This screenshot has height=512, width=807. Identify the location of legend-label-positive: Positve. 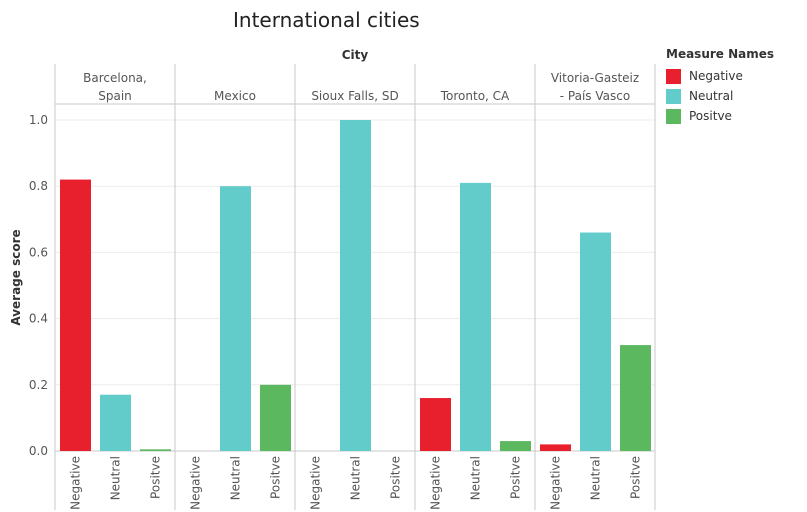
(710, 116).